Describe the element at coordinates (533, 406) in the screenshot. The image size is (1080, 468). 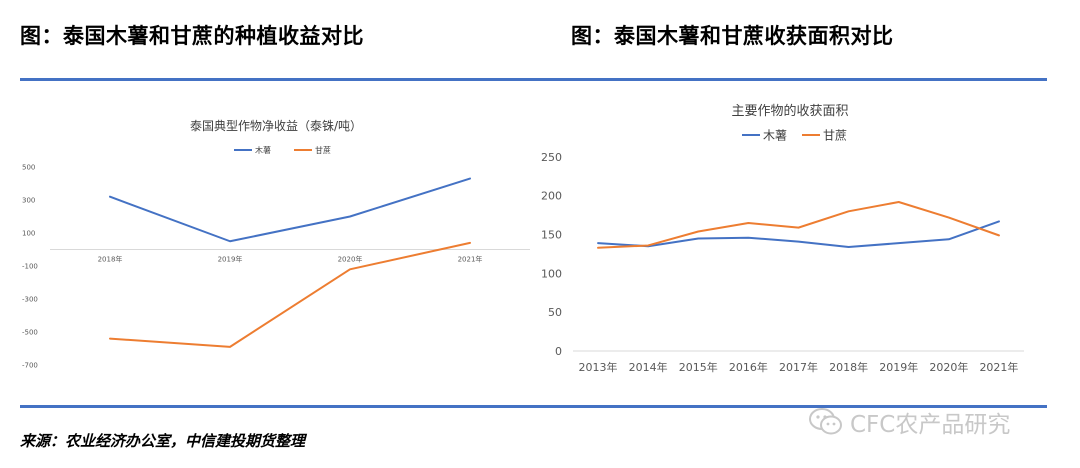
I see `bottom-divider` at that location.